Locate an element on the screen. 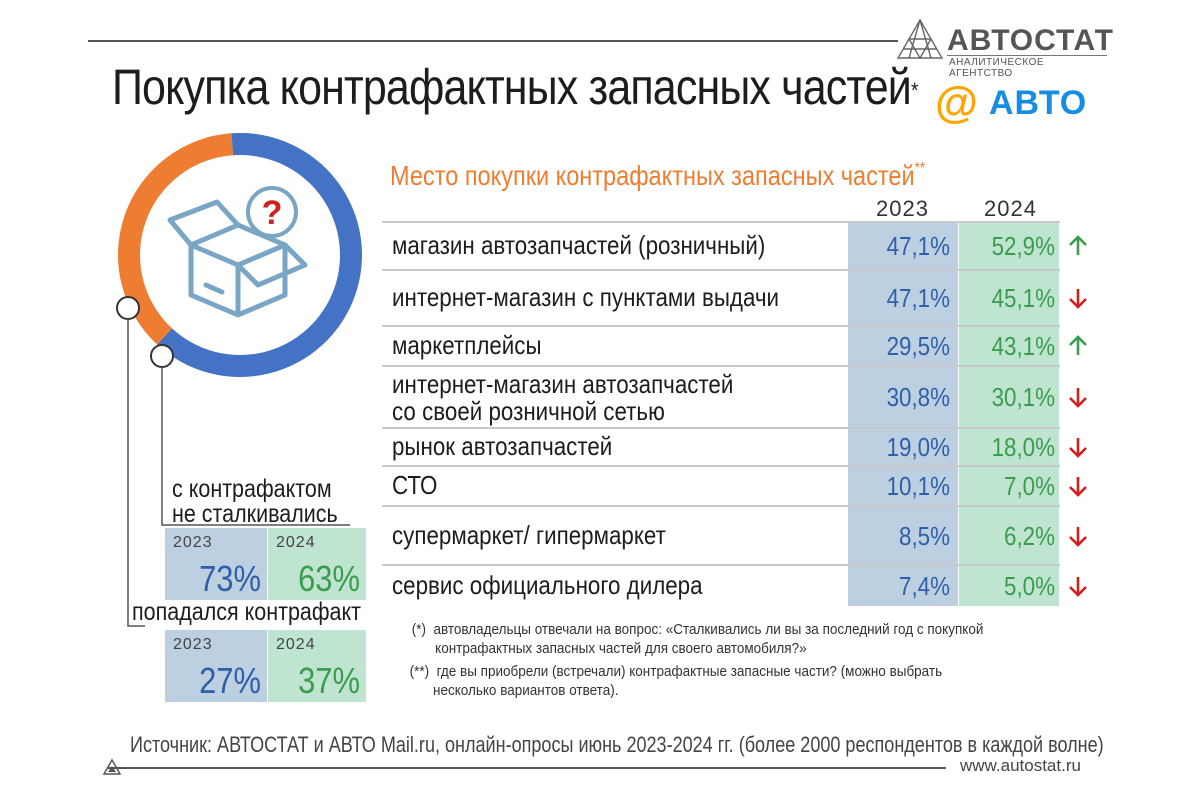 The width and height of the screenshot is (1200, 800). donut-segments is located at coordinates (239, 255).